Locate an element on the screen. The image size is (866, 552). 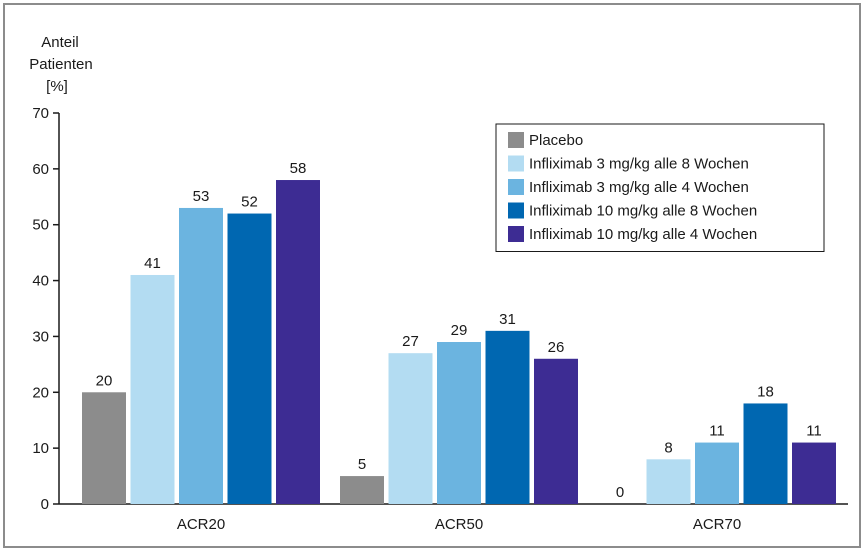
data-label: 29 is located at coordinates (459, 330).